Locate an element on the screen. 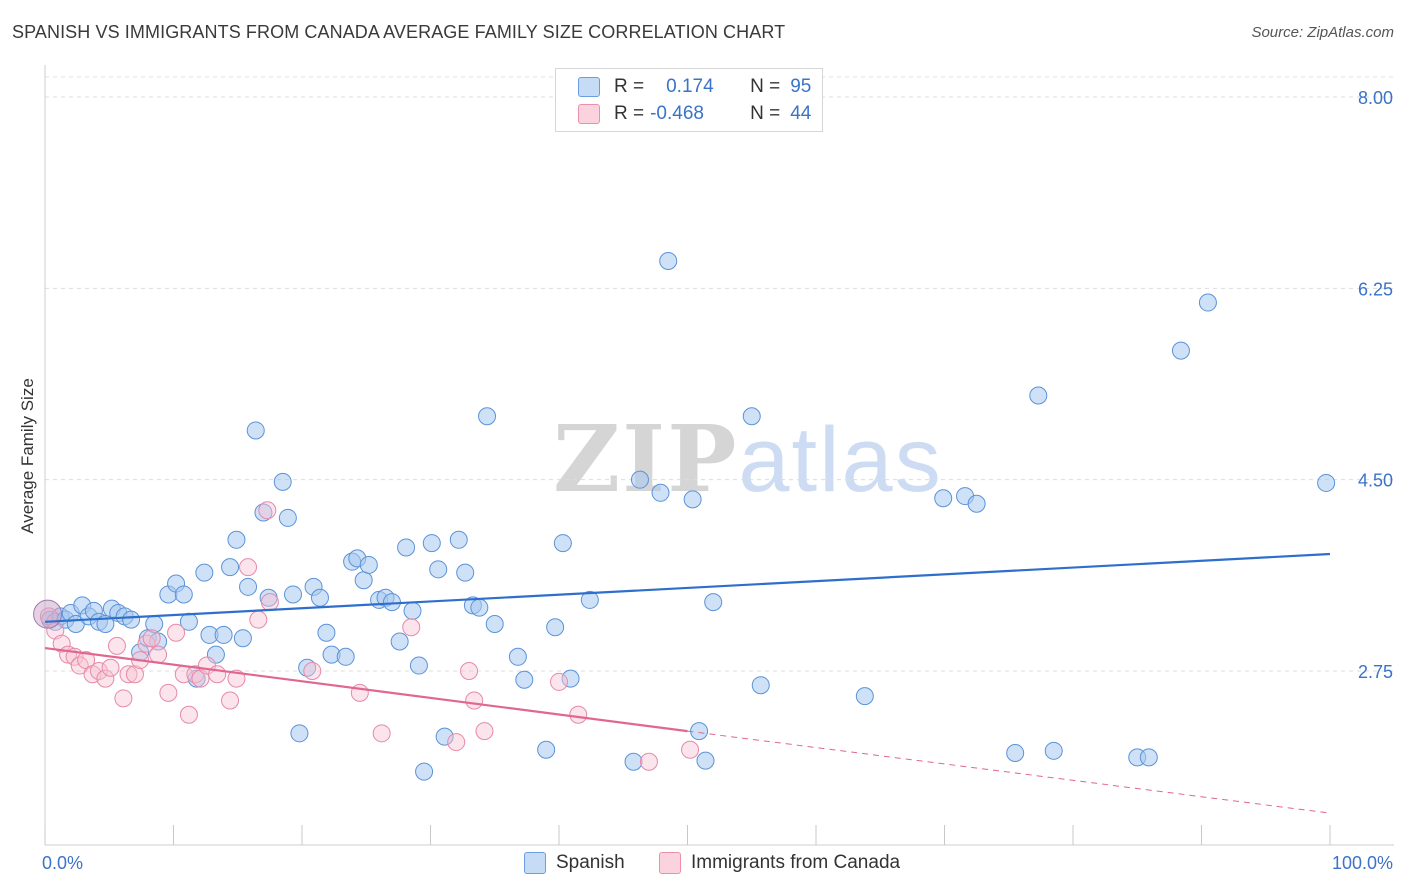 This screenshot has width=1406, height=892. legend-n-value: 95 is located at coordinates (801, 86).